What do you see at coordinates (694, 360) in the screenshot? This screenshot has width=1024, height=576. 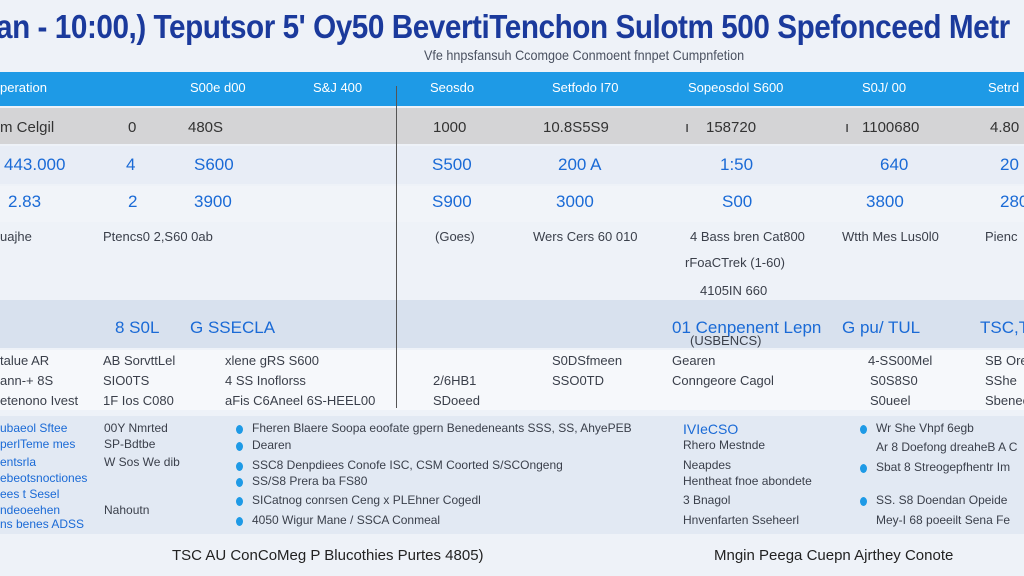 I see `table-cell: Gearen` at bounding box center [694, 360].